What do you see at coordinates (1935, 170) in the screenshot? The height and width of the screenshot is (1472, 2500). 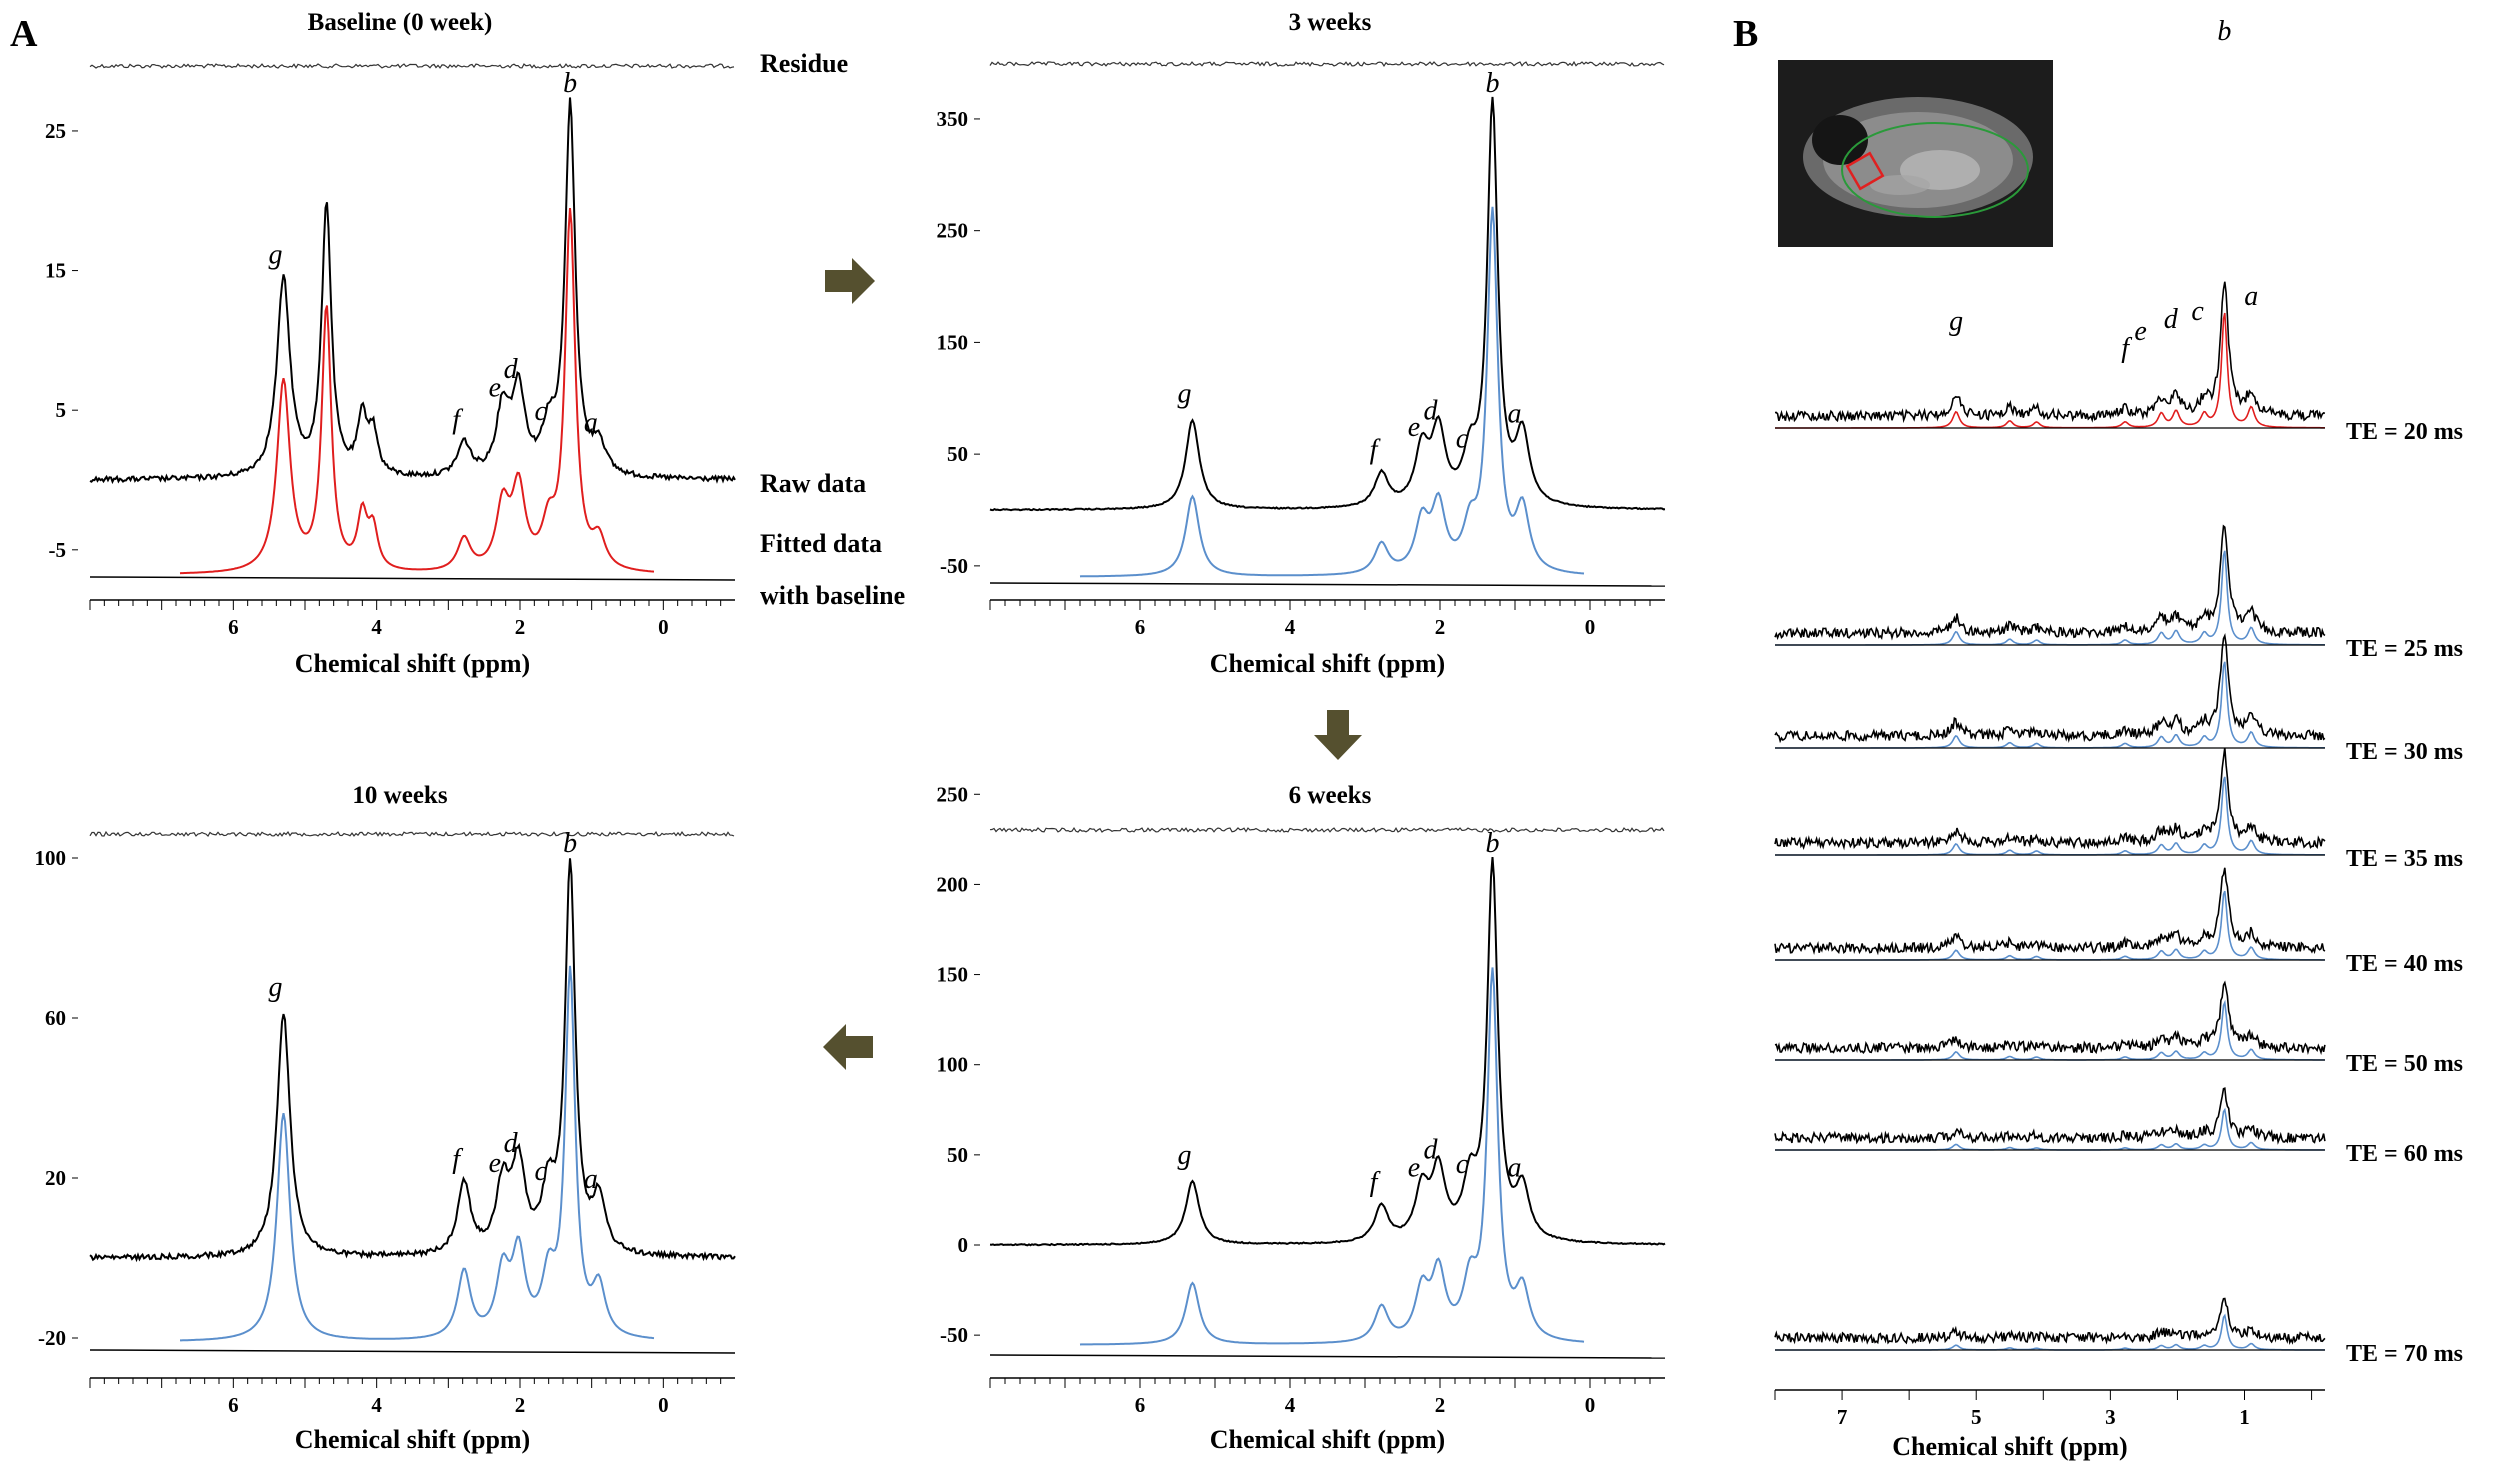 I see `roi-ellipse` at bounding box center [1935, 170].